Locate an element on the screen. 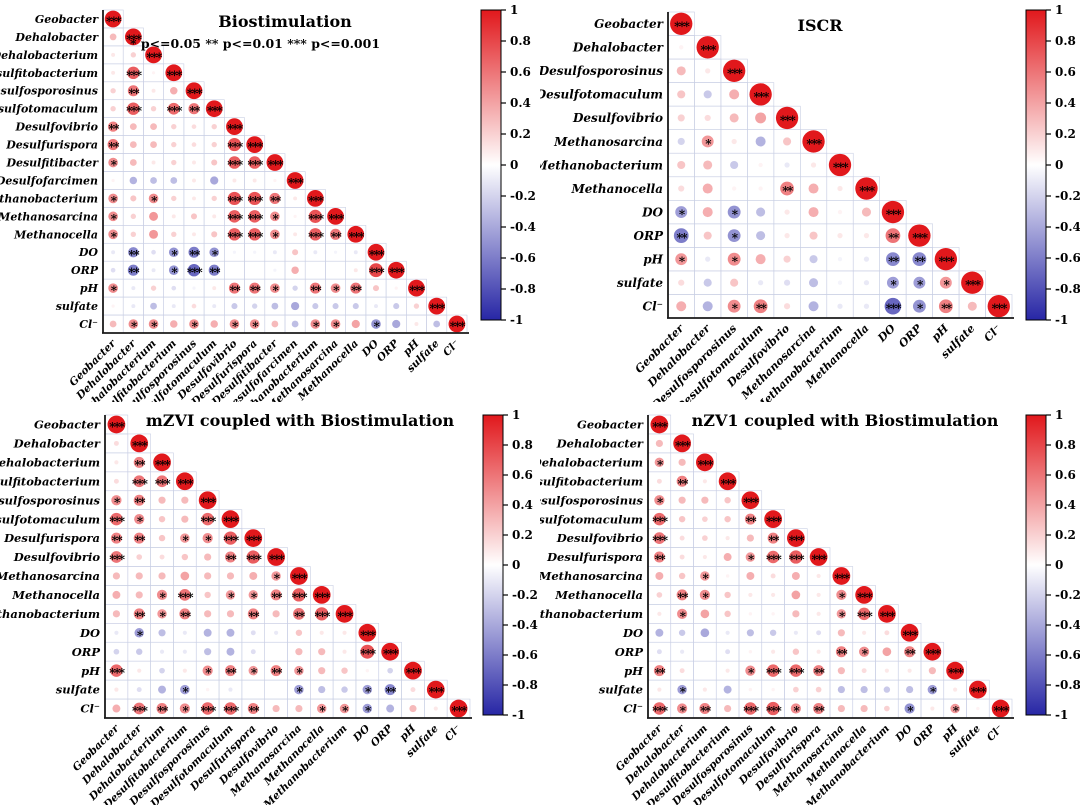 Image resolution: width=1080 pixels, height=805 pixels. row-label: Methanocella is located at coordinates (55, 595).